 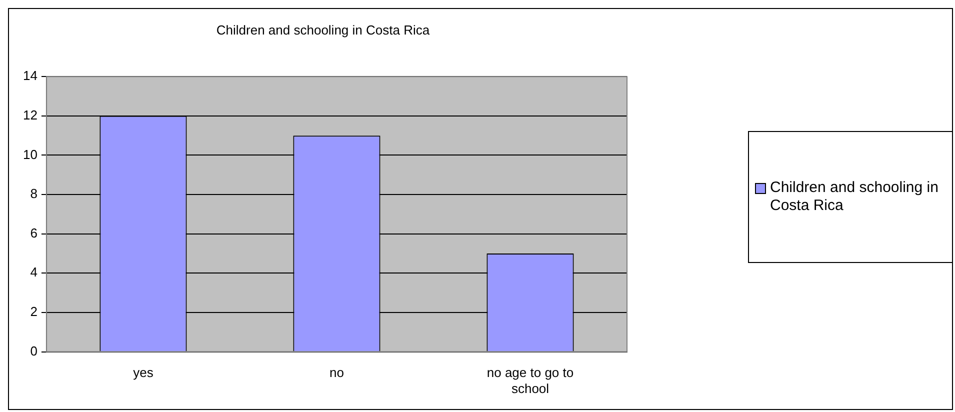 I want to click on x-tick-label: no age to go to school, so click(x=530, y=380).